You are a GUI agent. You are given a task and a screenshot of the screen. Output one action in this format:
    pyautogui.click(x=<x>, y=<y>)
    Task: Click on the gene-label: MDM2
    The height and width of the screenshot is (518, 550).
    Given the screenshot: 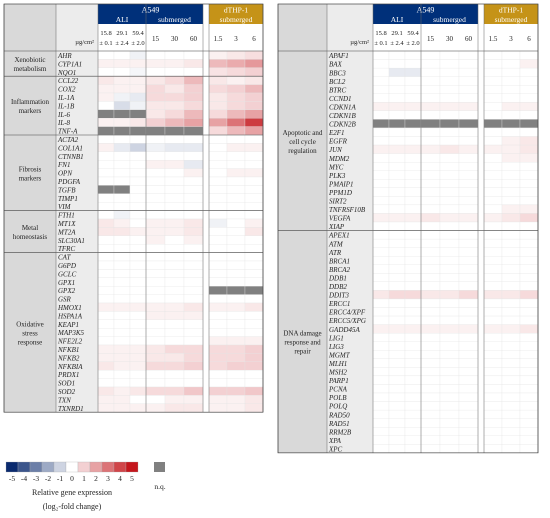 What is the action you would take?
    pyautogui.click(x=339, y=159)
    